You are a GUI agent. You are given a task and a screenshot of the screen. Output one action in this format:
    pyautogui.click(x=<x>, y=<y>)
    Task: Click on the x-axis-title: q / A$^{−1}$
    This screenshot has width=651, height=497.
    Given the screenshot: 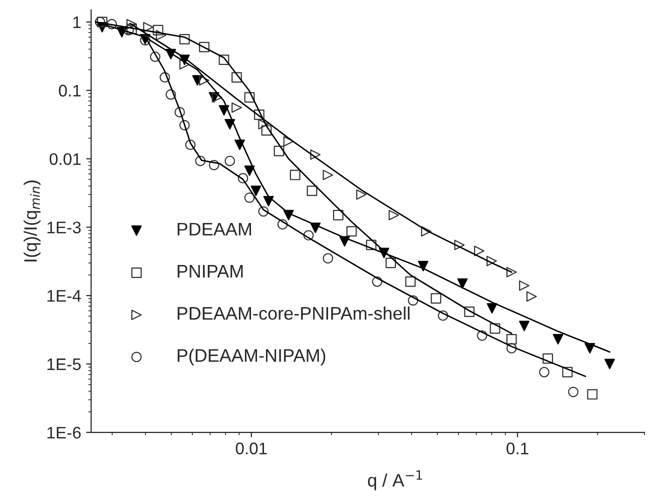 What is the action you would take?
    pyautogui.click(x=395, y=480)
    